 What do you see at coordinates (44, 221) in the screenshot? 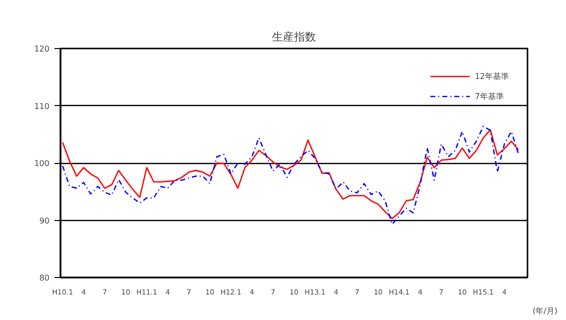
I see `y-tick-label: 90` at bounding box center [44, 221].